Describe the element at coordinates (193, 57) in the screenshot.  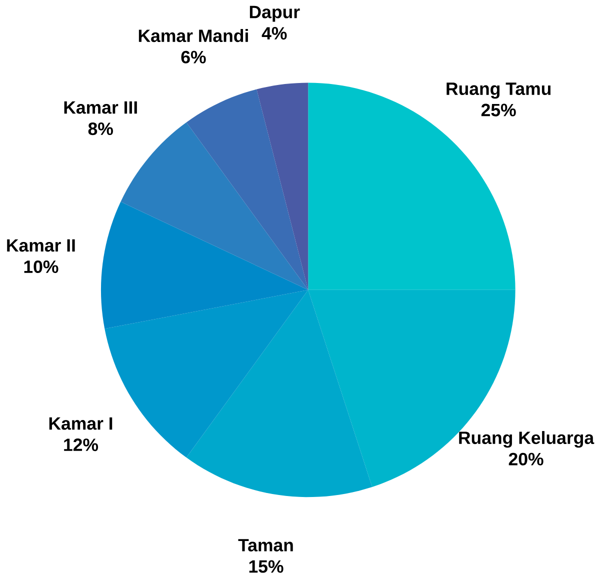
I see `data-label: 6%` at that location.